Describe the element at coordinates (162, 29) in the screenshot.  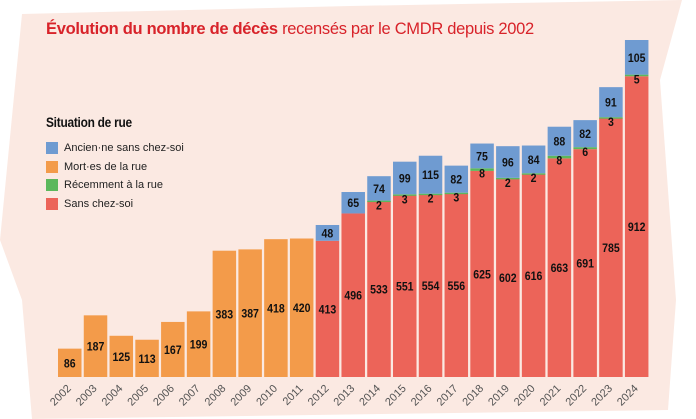
I see `title-bold: Évolution du nombre de décès` at that location.